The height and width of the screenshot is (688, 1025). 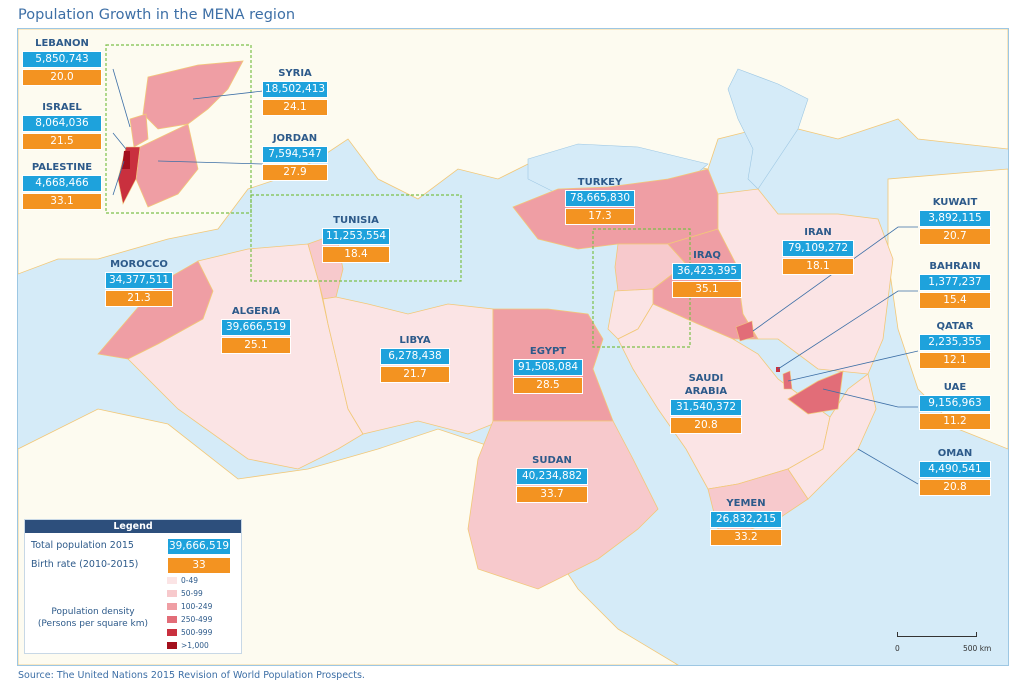 What do you see at coordinates (548, 385) in the screenshot?
I see `birth-rate-value: 28.5` at bounding box center [548, 385].